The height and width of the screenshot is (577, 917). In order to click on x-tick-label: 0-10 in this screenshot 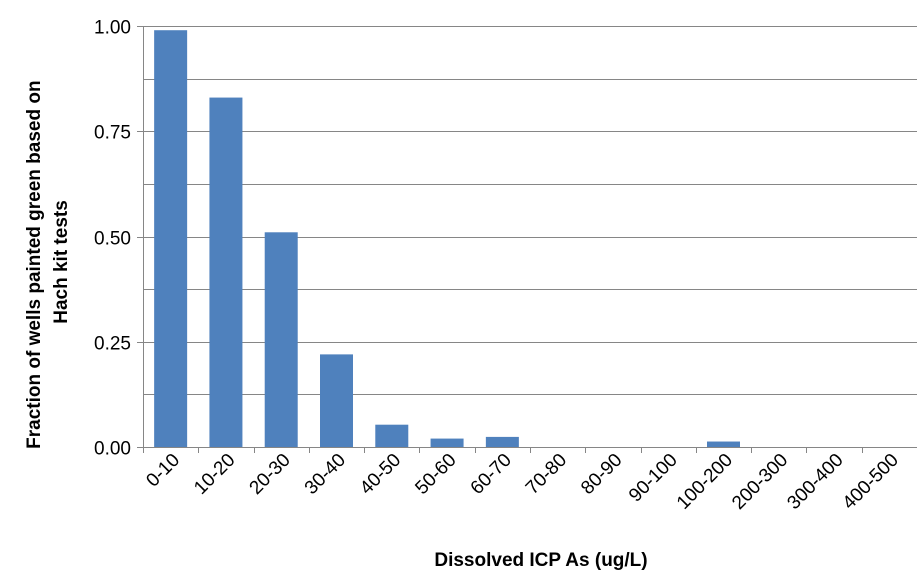, I will do `click(163, 471)`.